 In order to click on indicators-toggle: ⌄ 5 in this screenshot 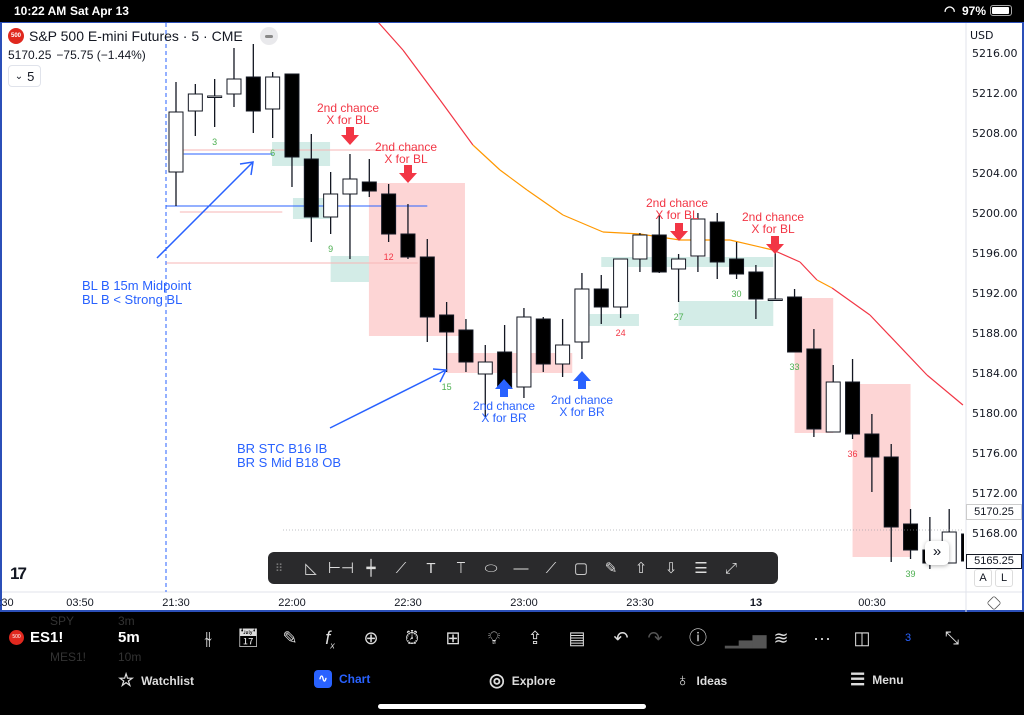, I will do `click(24, 76)`.